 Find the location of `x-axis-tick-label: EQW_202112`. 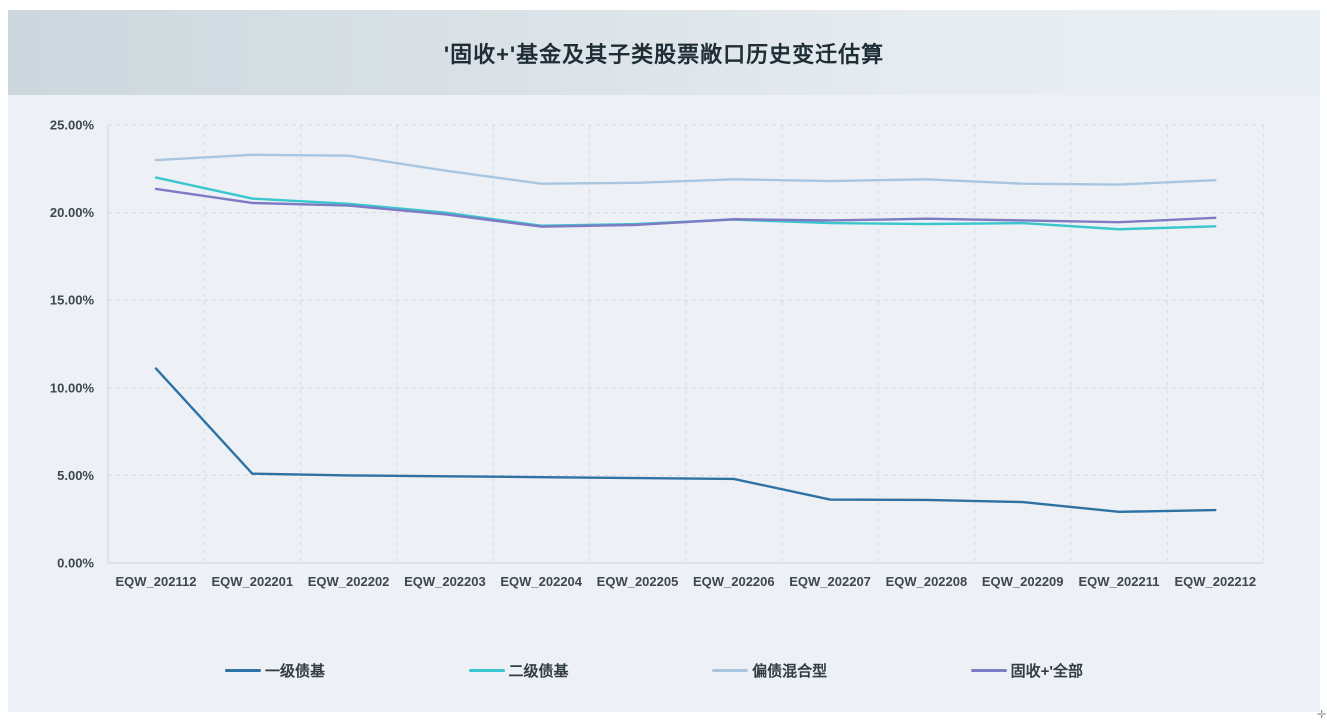

x-axis-tick-label: EQW_202112 is located at coordinates (156, 581).